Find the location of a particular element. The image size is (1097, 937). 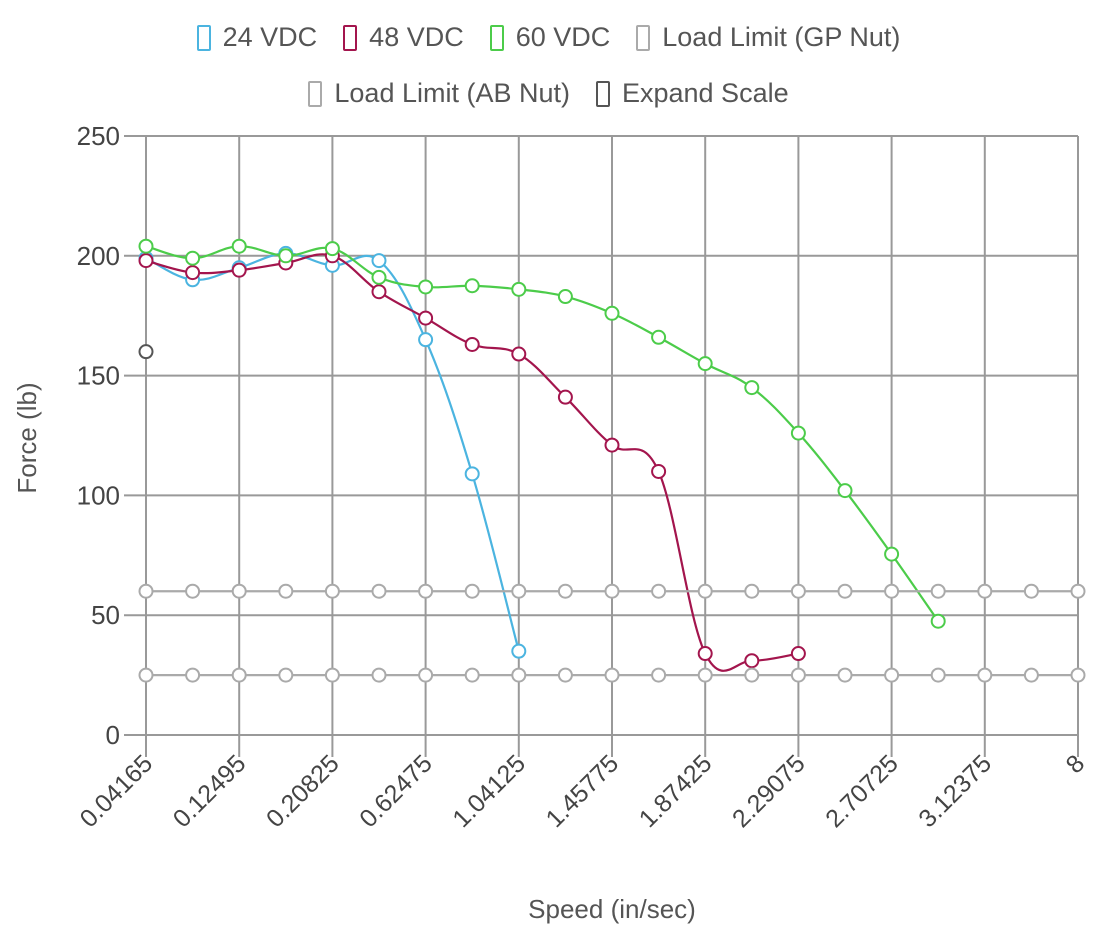

legend-item-expand-scale: Expand Scale is located at coordinates (692, 93).